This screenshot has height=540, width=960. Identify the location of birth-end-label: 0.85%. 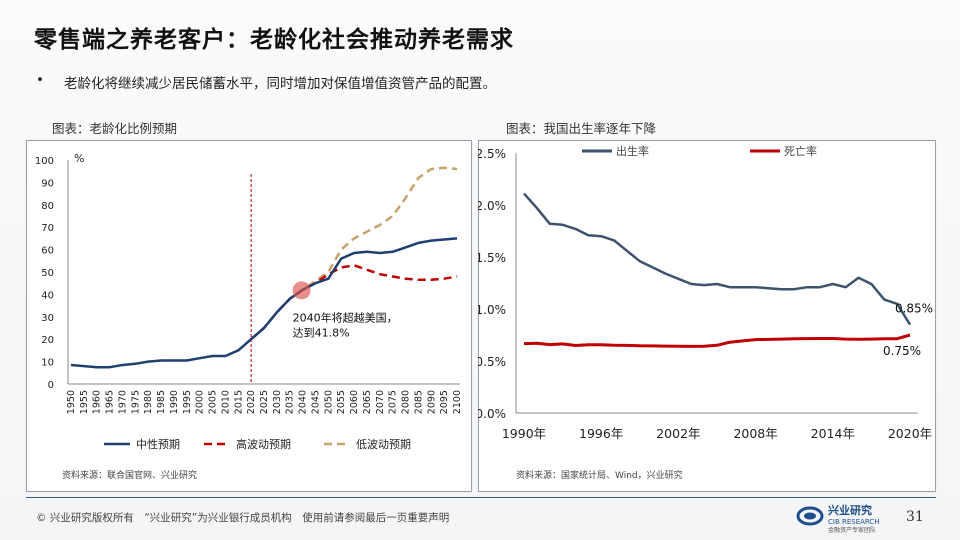
(914, 309).